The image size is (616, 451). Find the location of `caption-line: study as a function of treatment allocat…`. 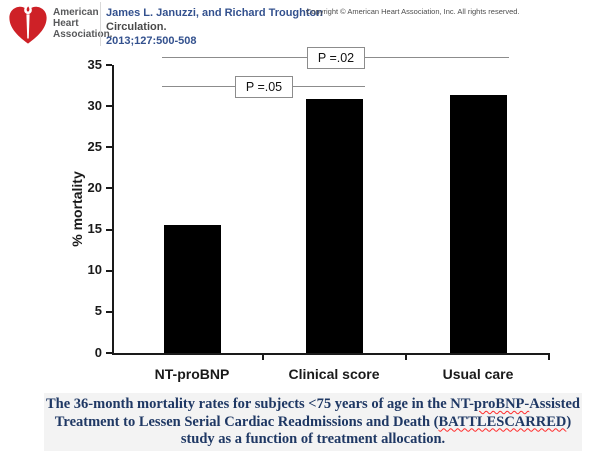

caption-line: study as a function of treatment allocat… is located at coordinates (313, 440).